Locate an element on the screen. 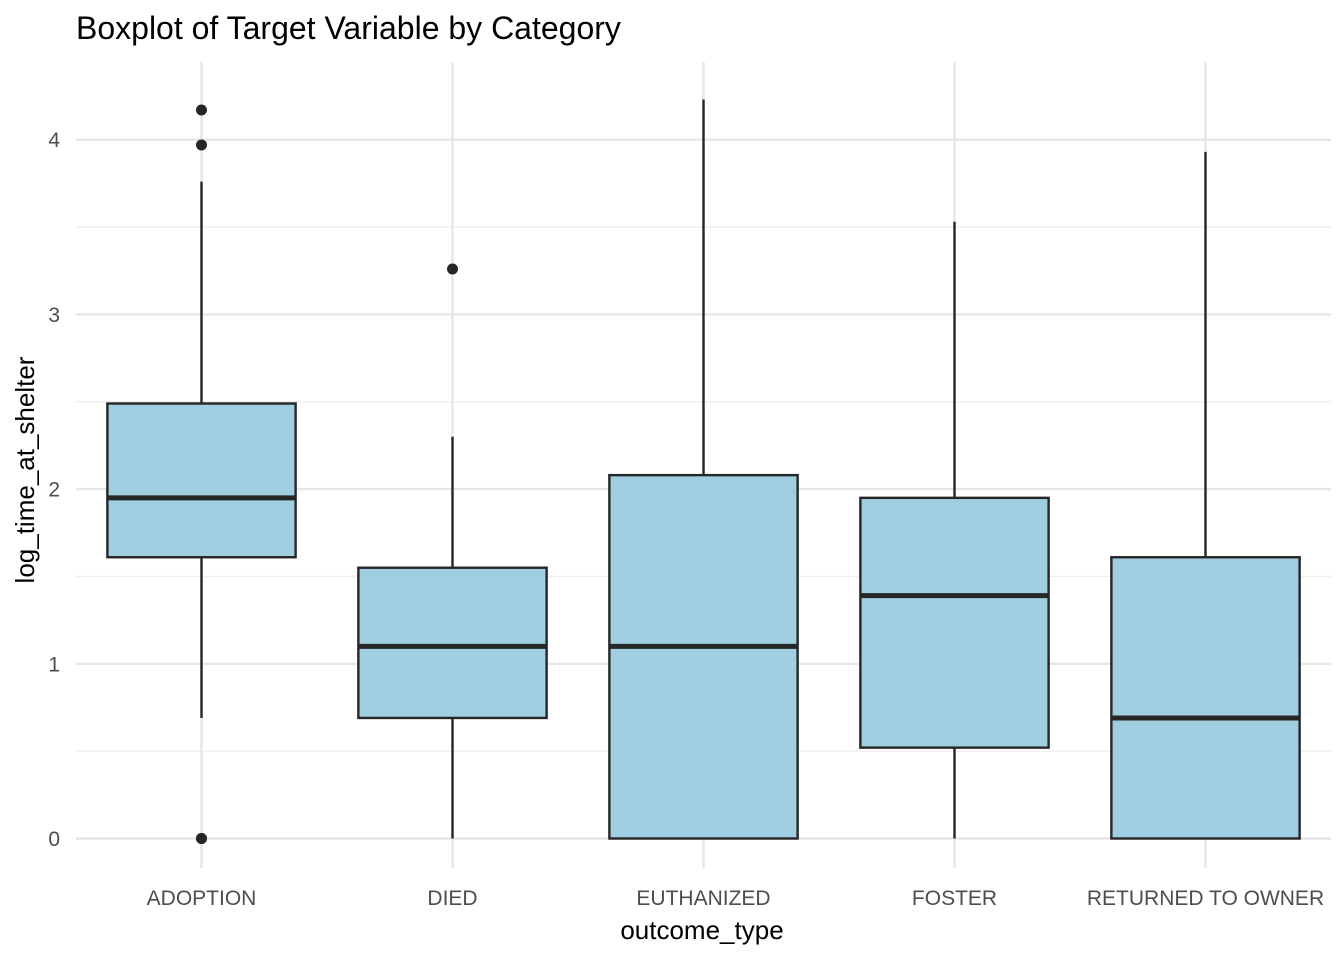  y-tick-label: 4 is located at coordinates (54, 140).